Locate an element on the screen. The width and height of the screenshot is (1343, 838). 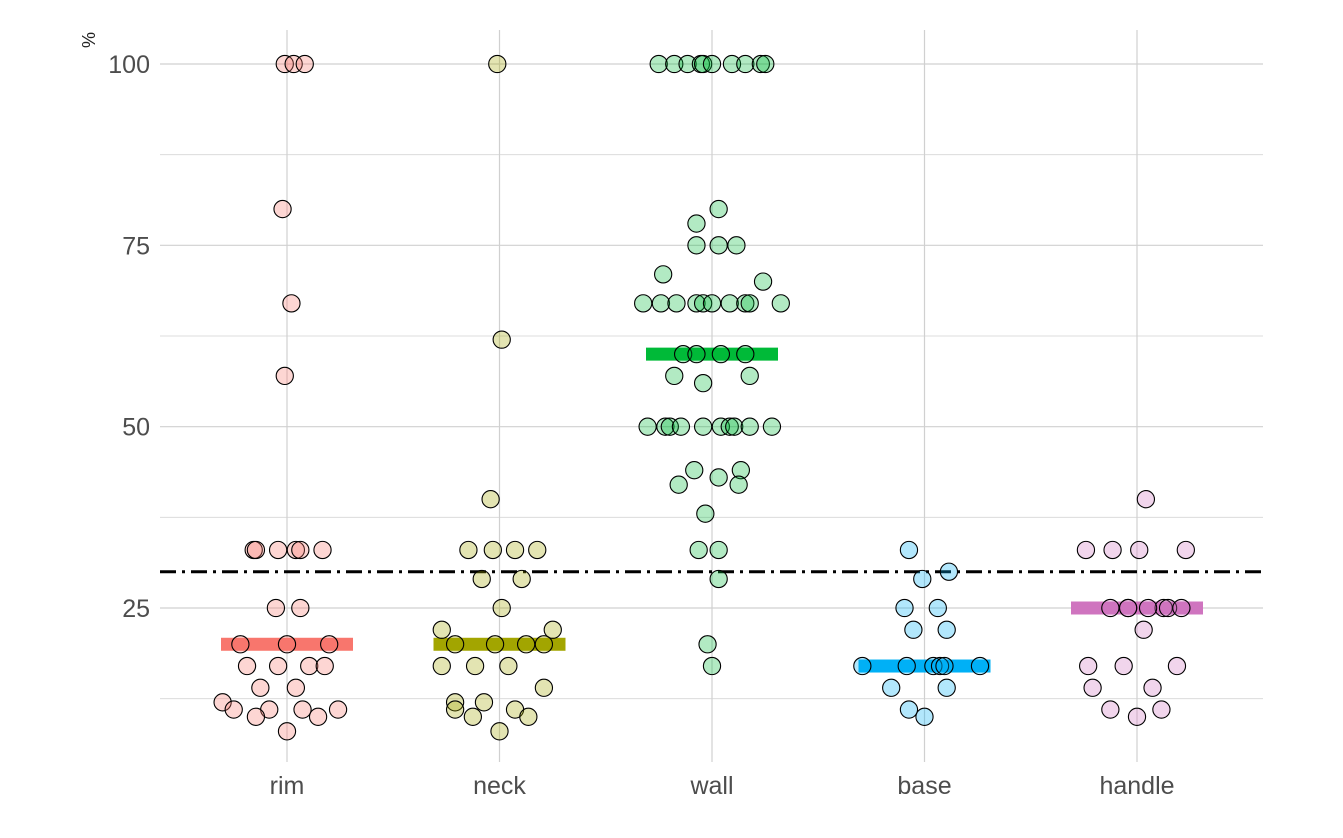
x-tick-label-base: base is located at coordinates (924, 786).